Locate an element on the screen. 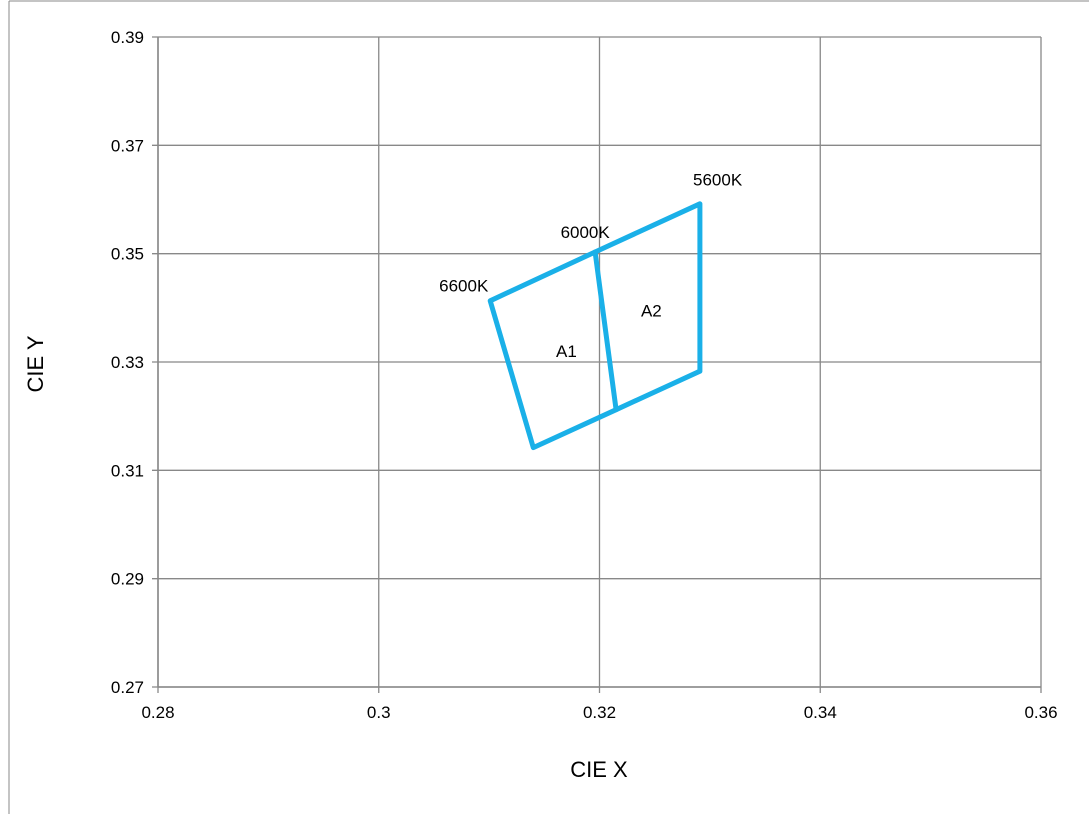 This screenshot has width=1089, height=814. x-axis-label: CIE X is located at coordinates (599, 769).